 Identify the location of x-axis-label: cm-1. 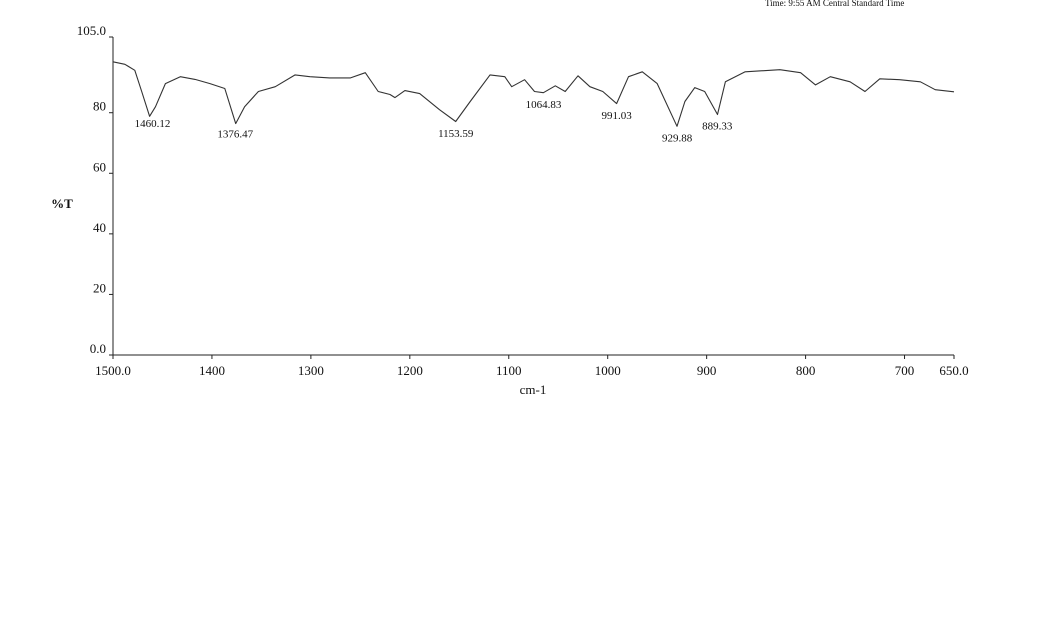
(533, 389).